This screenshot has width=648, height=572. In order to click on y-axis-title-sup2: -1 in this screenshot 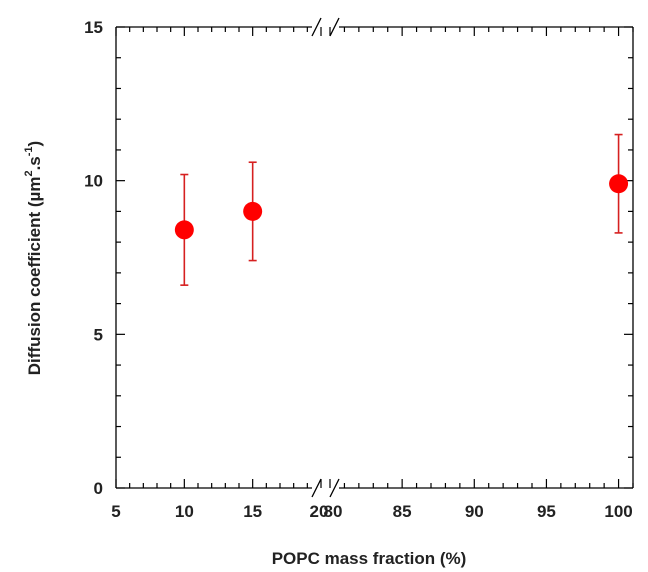, I will do `click(29, 151)`.